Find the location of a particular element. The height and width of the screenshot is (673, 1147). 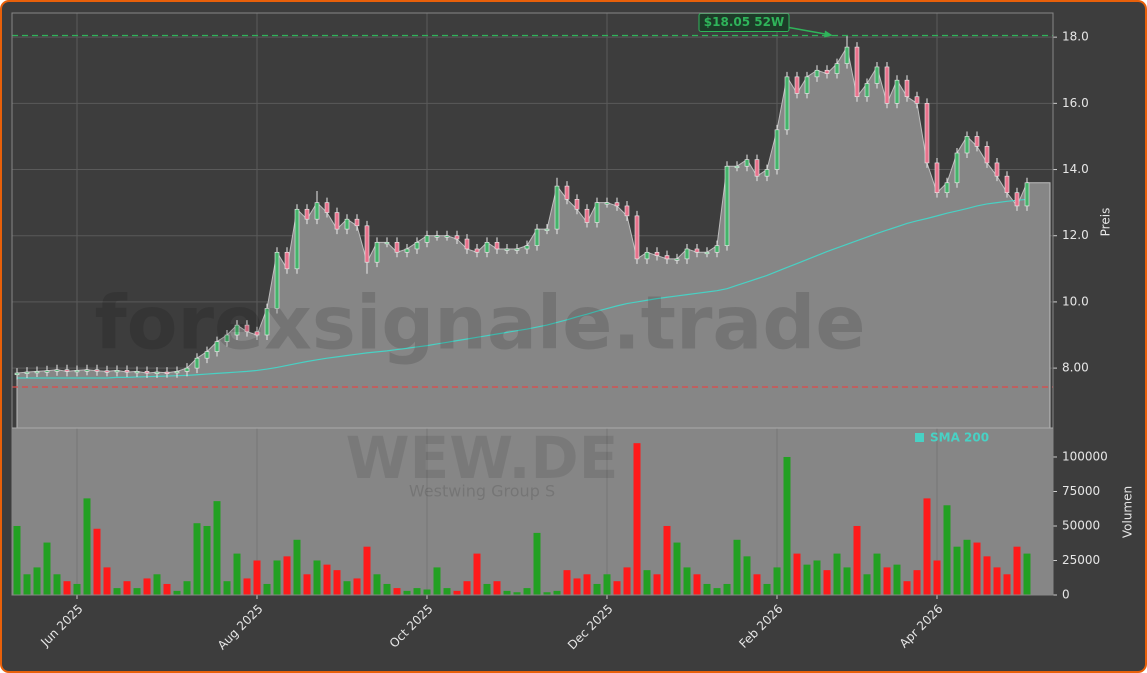

y-tick-label: 8.00 is located at coordinates (1075, 368).